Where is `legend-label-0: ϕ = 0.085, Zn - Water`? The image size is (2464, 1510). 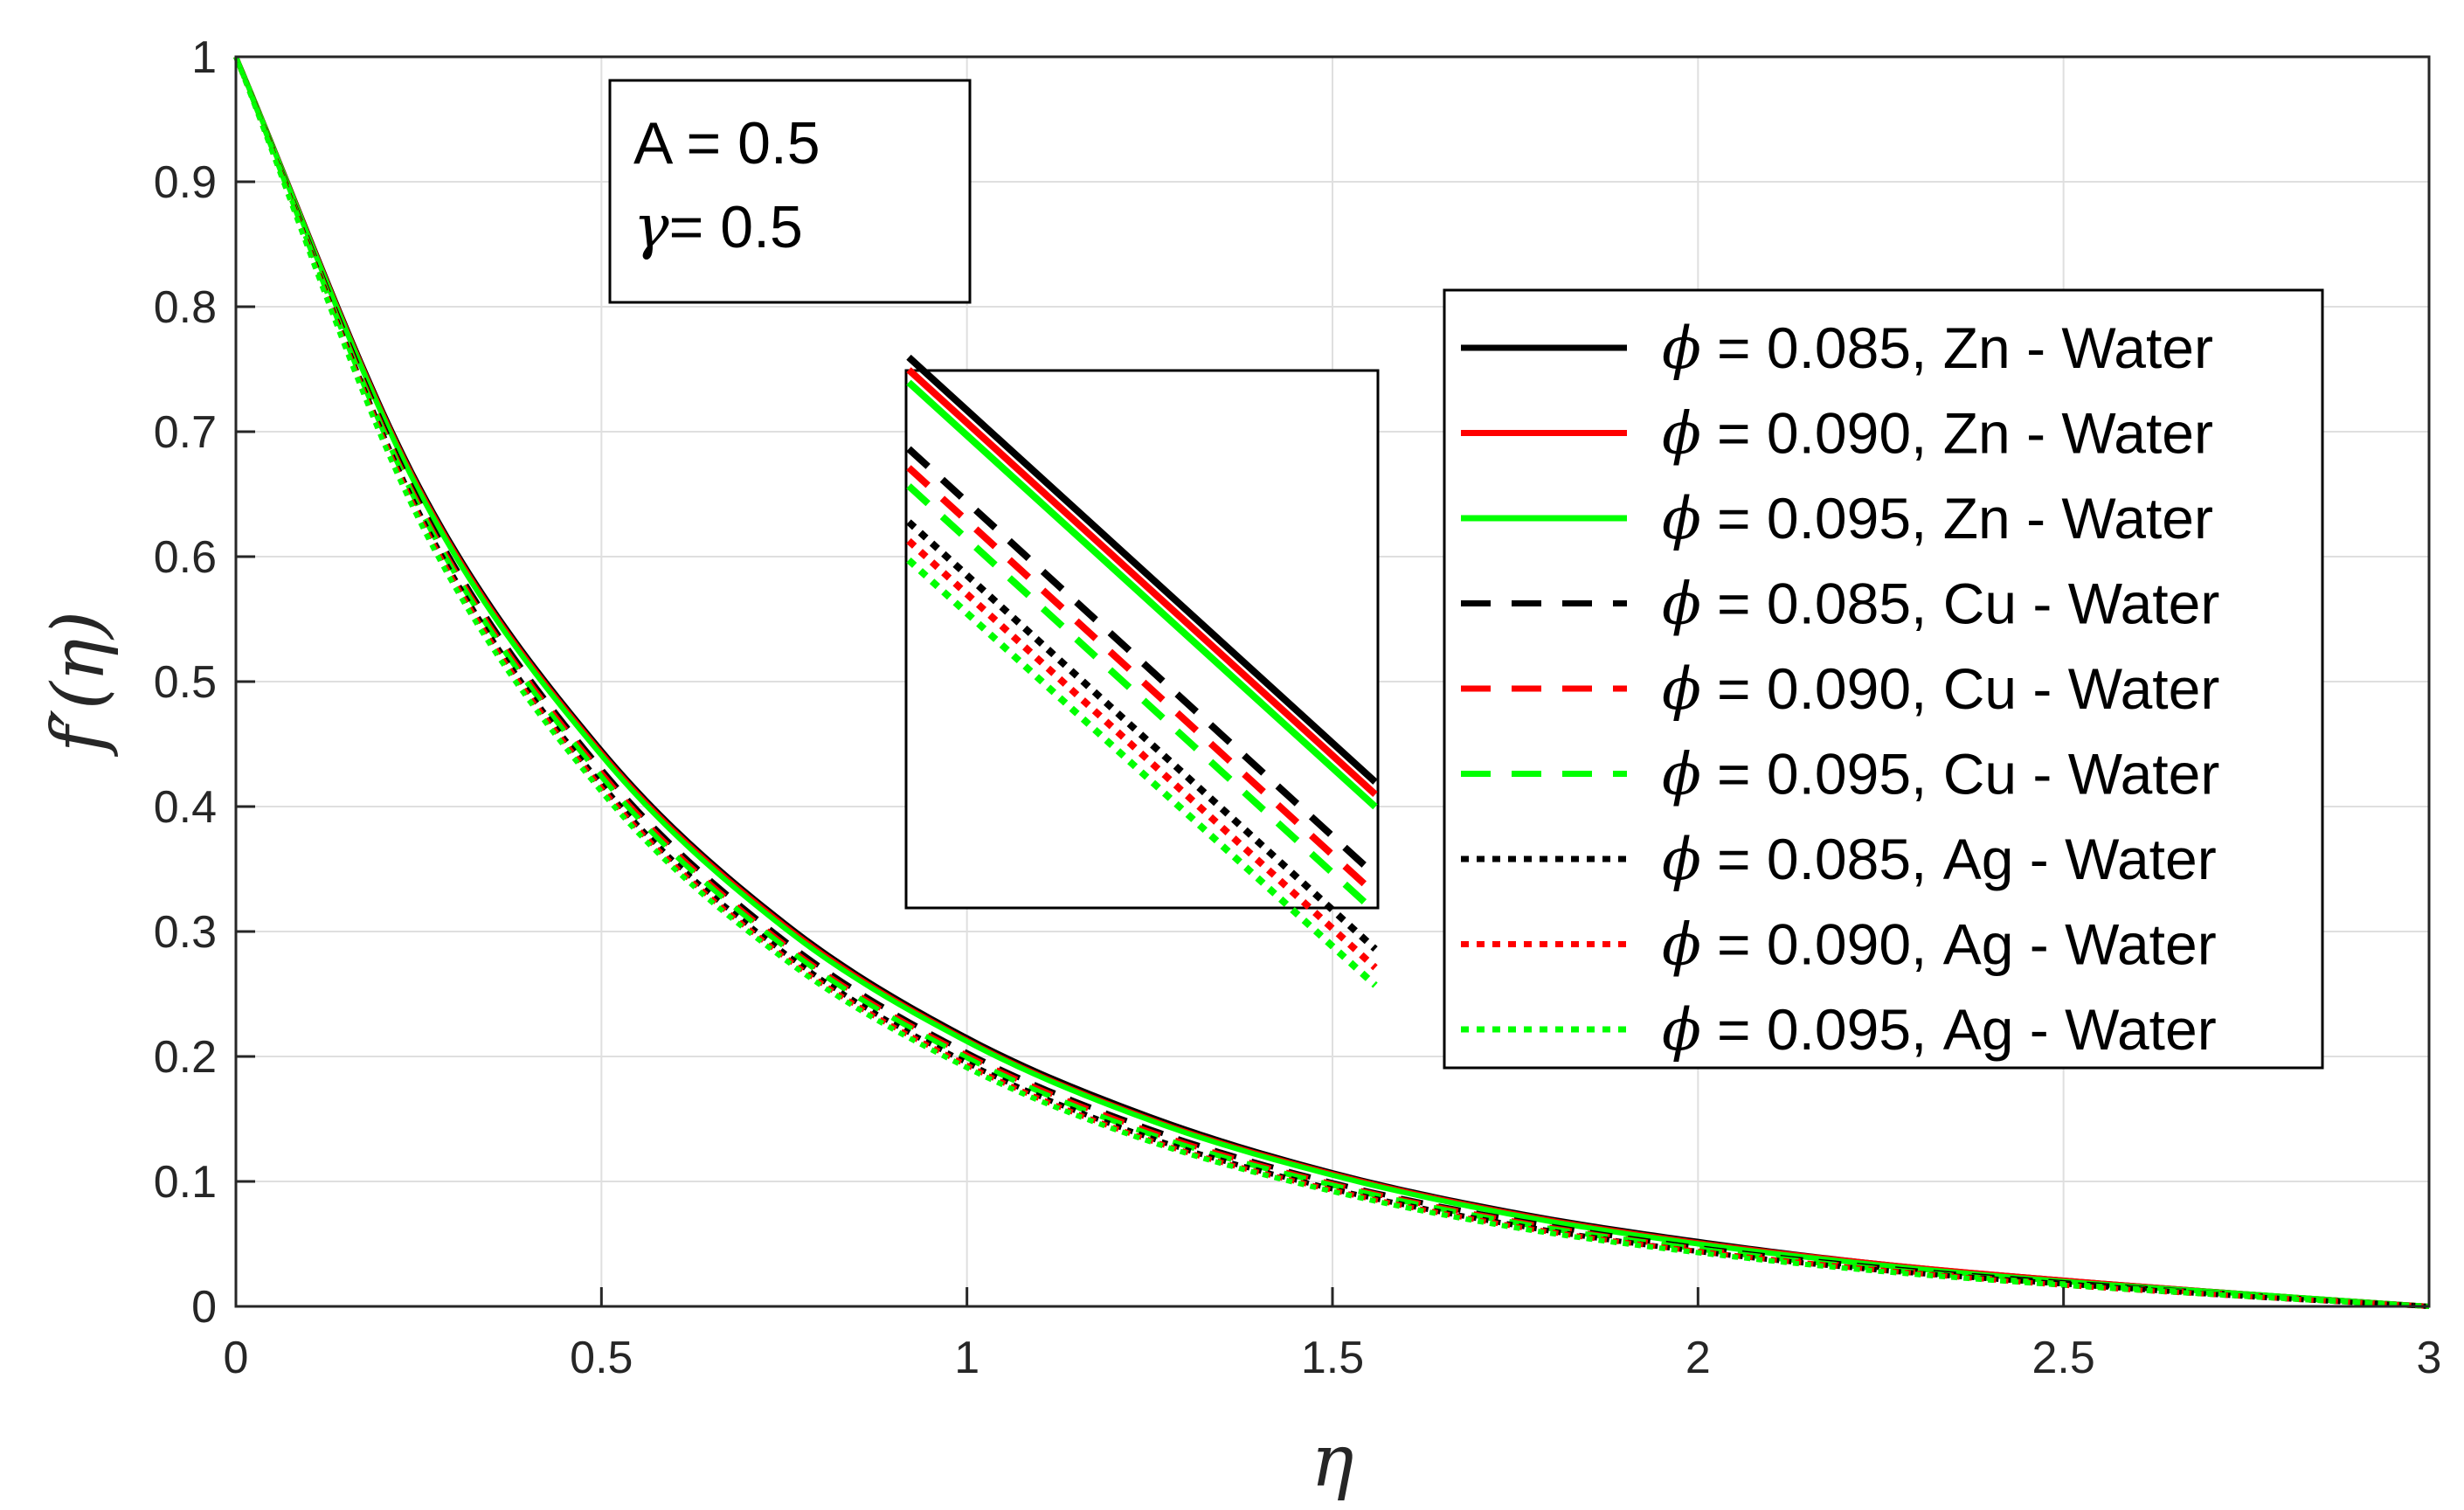
legend-label-0: ϕ = 0.085, Zn - Water is located at coordinates (1937, 348).